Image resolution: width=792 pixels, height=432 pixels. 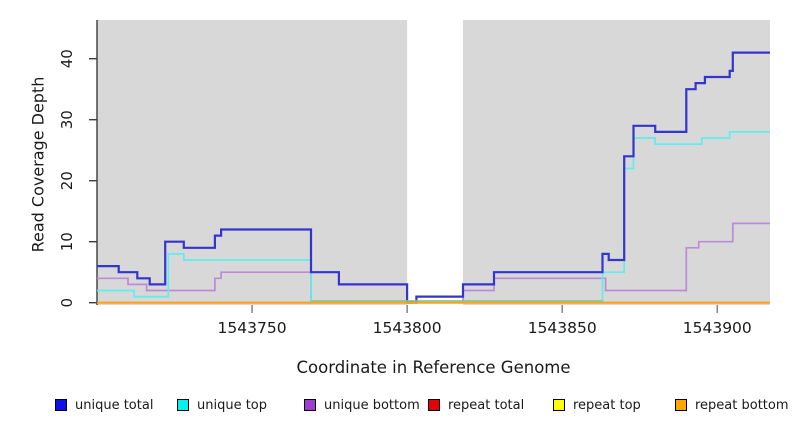 I want to click on x-tick-label: 1543750, so click(x=252, y=328).